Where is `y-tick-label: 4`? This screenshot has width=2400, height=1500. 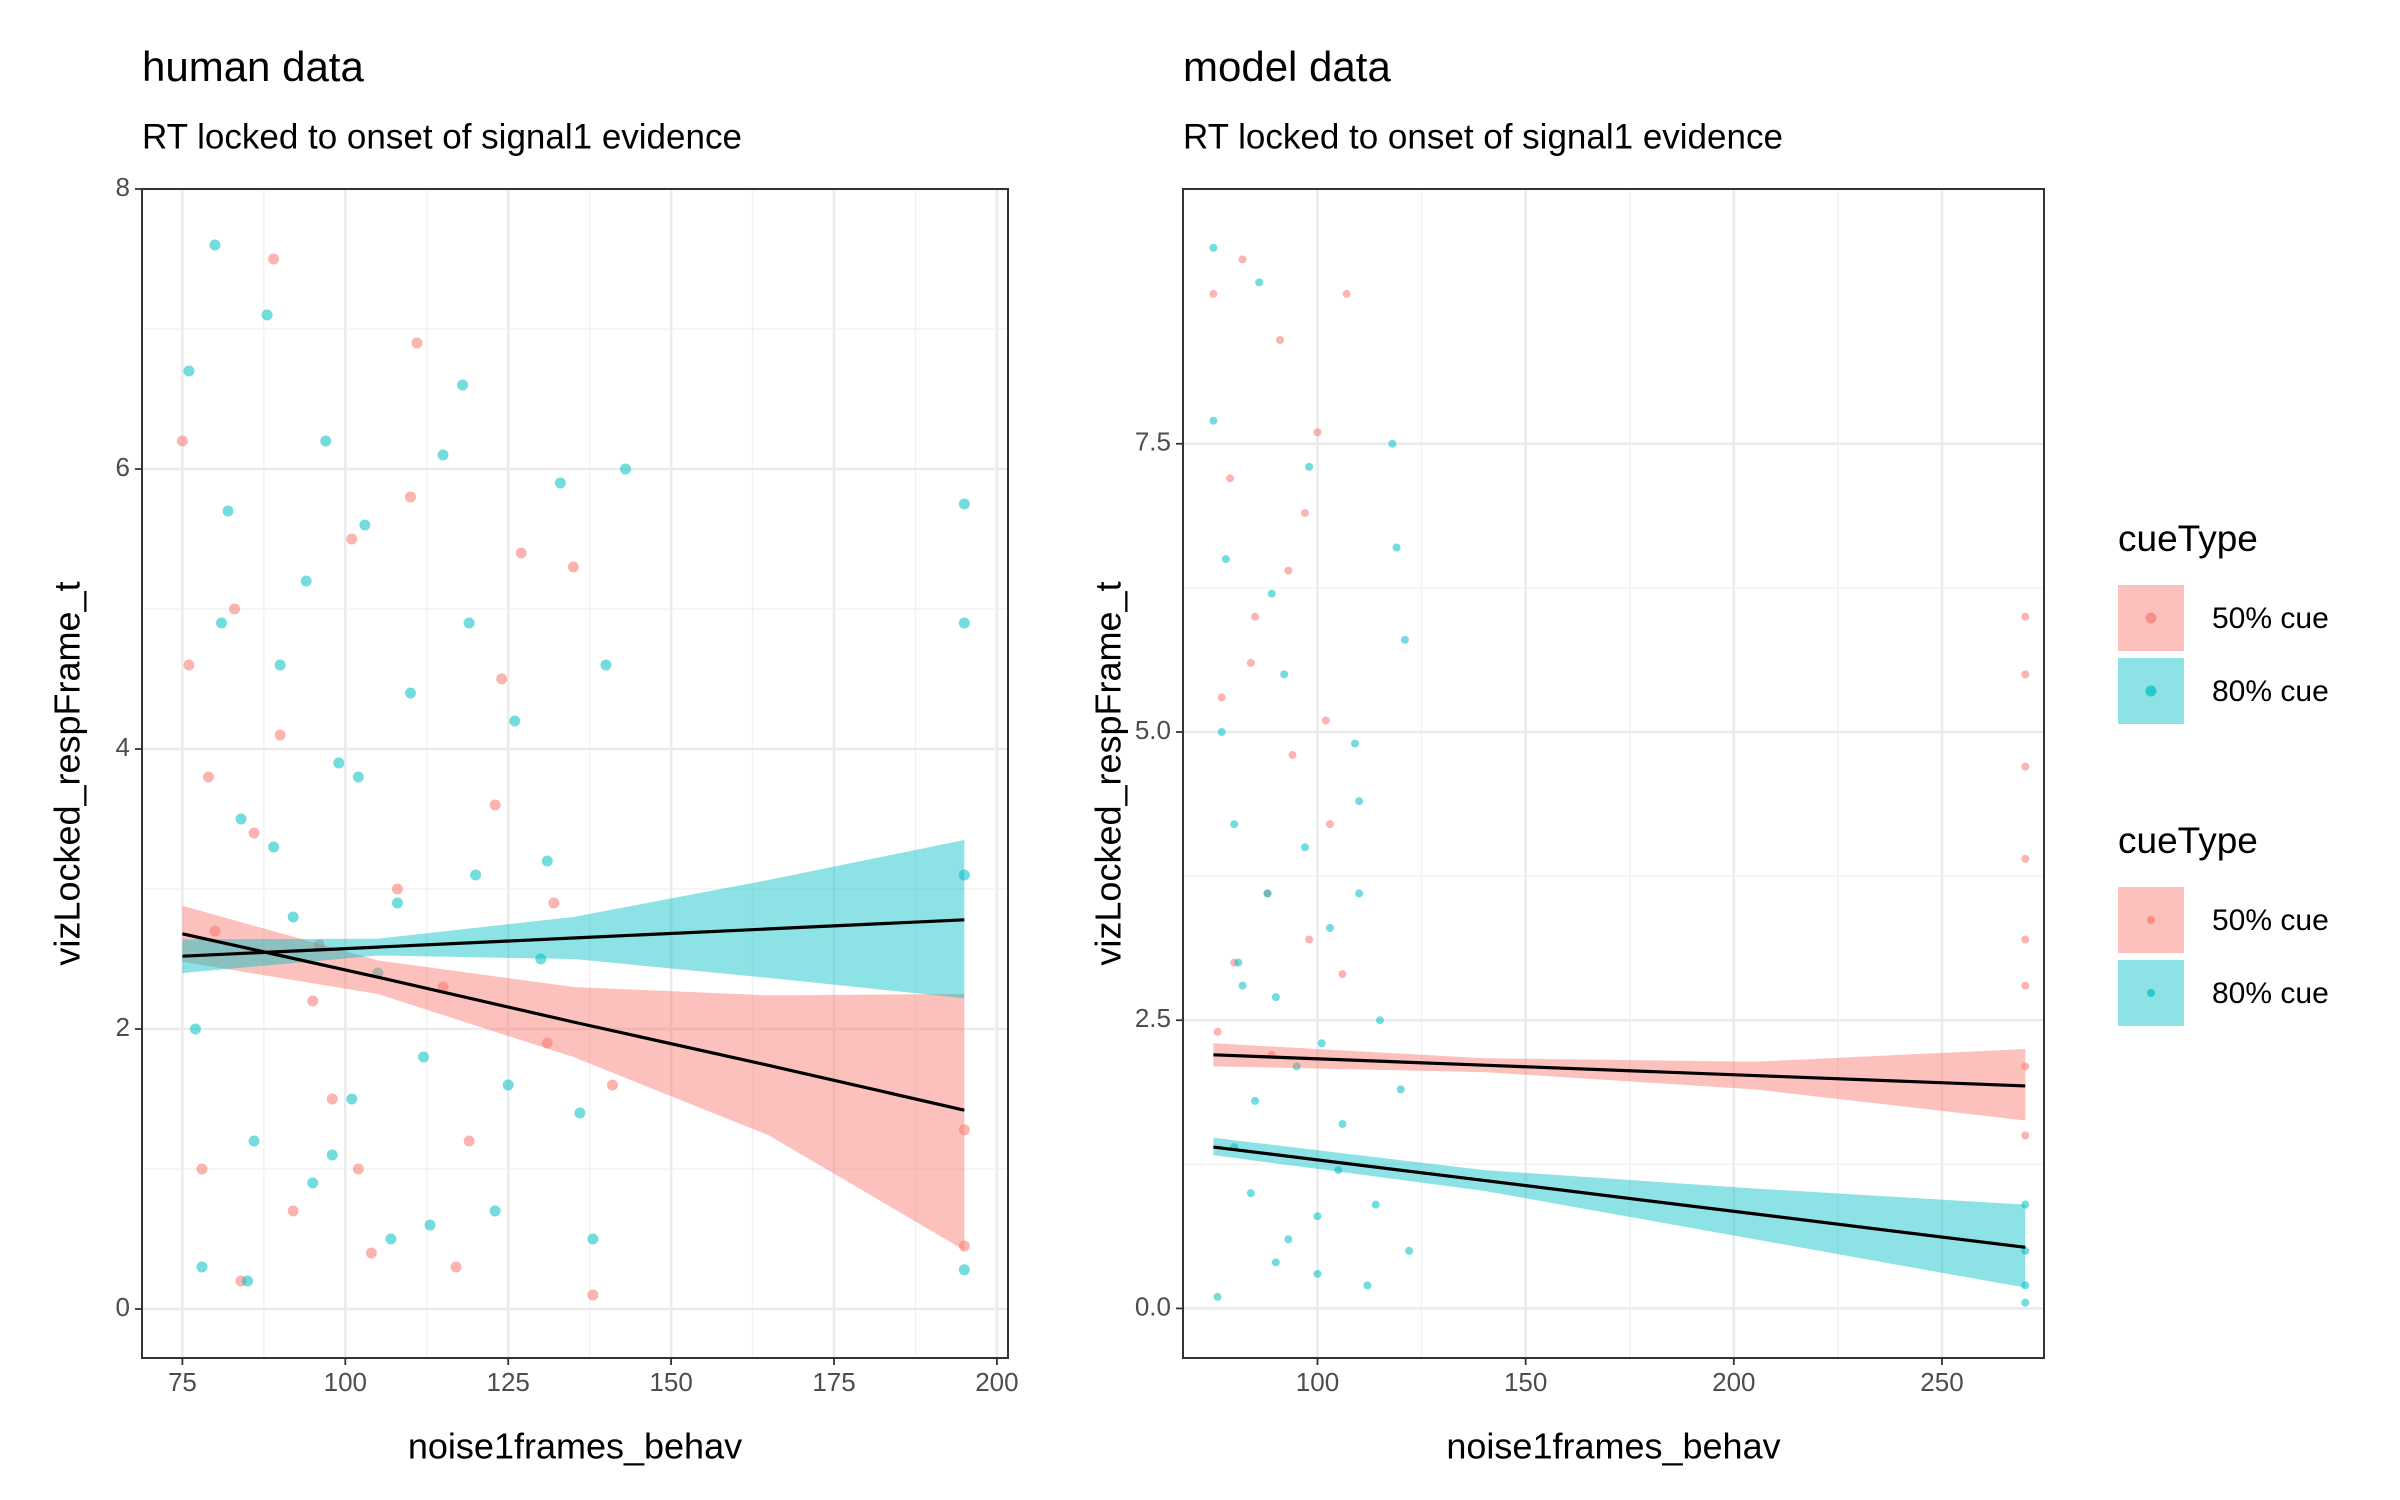
y-tick-label: 4 is located at coordinates (123, 747).